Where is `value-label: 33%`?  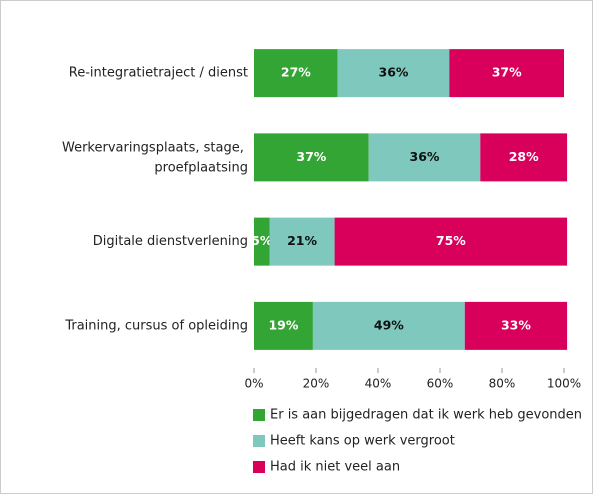
value-label: 33% is located at coordinates (516, 324).